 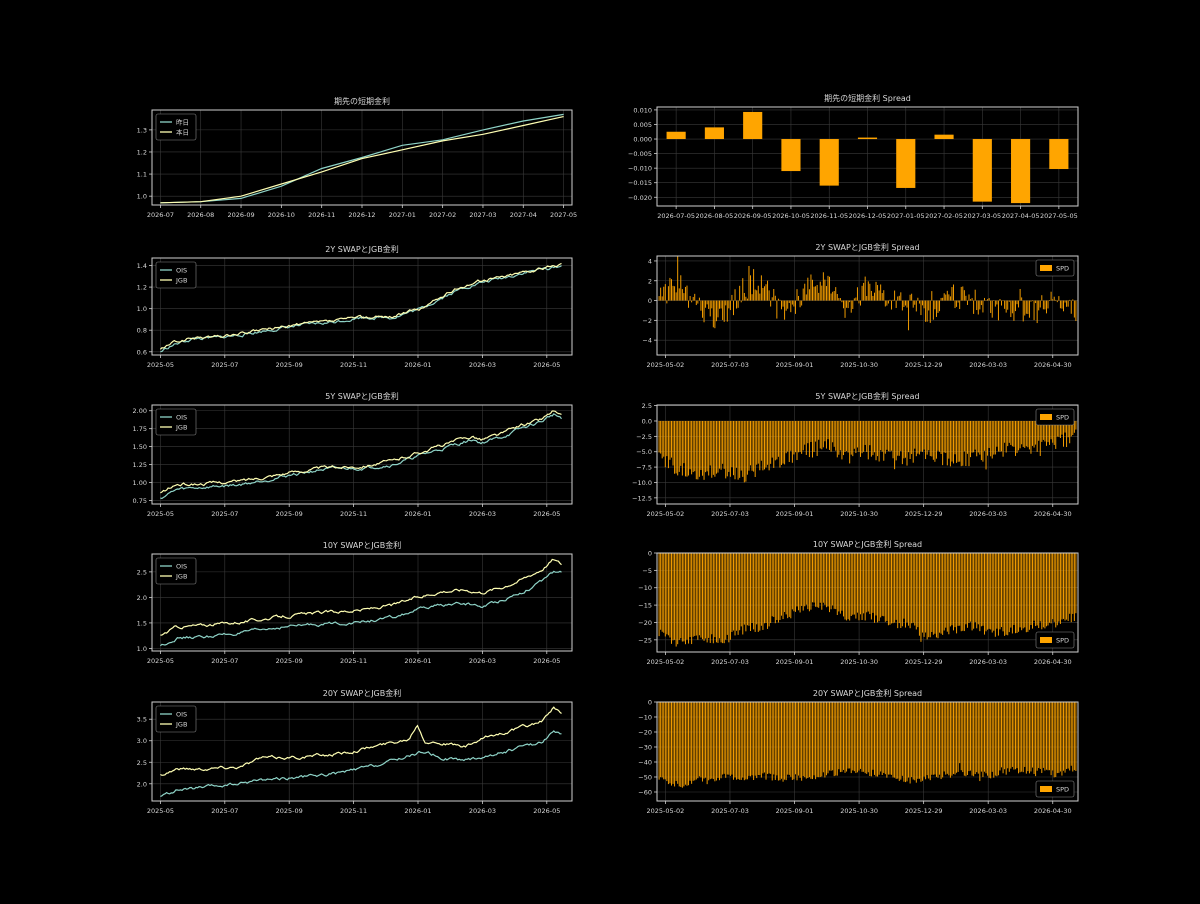 What do you see at coordinates (200, 215) in the screenshot?
I see `fwd-rates-xtick-label: 2026-08` at bounding box center [200, 215].